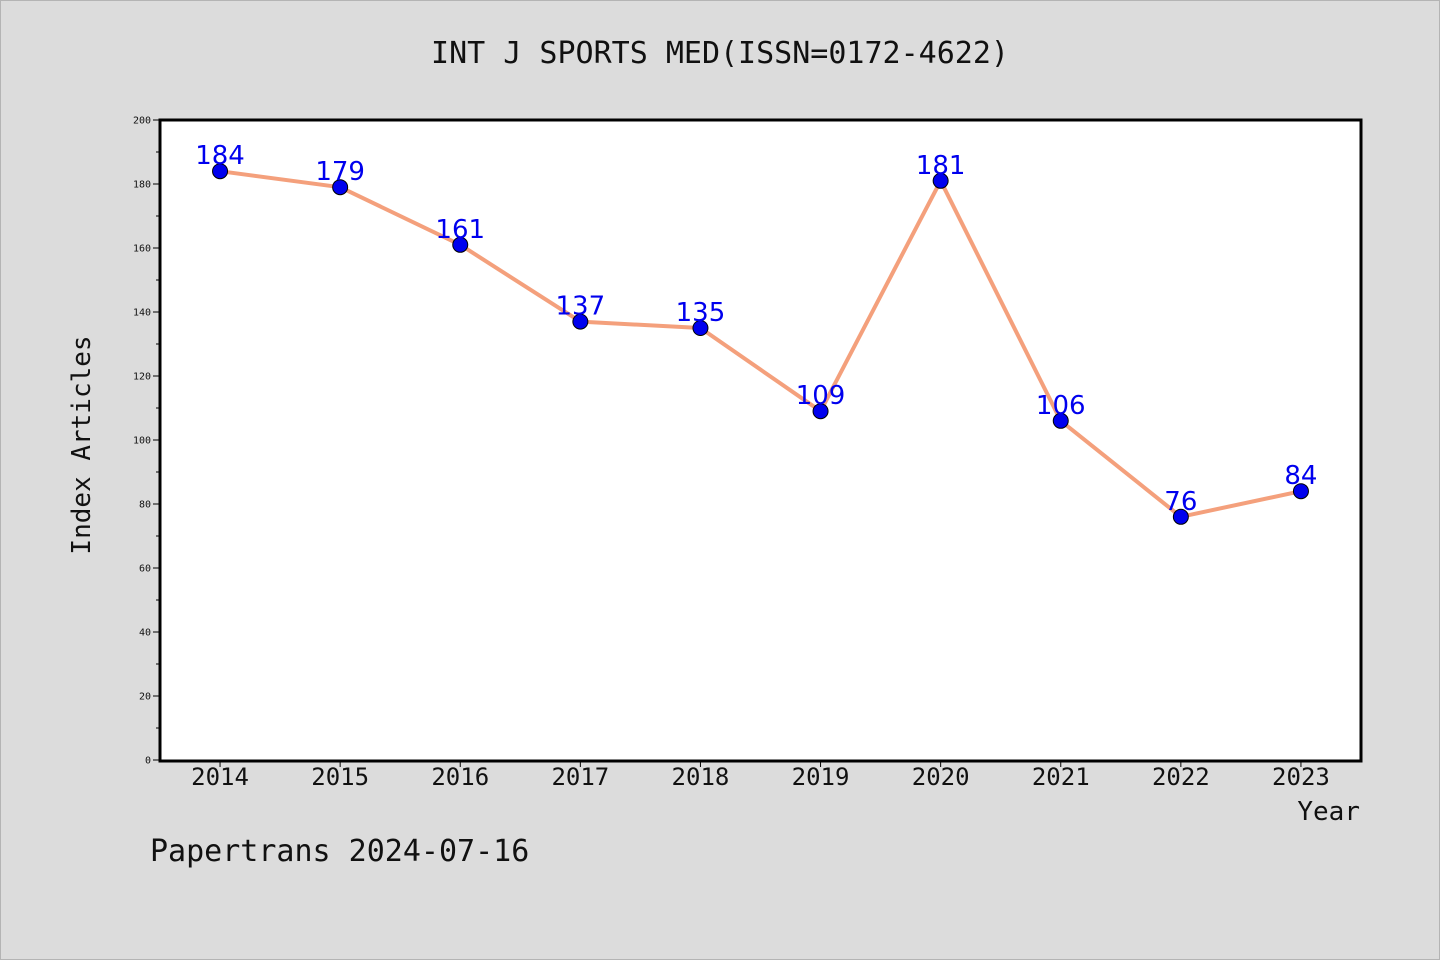 The height and width of the screenshot is (960, 1440). What do you see at coordinates (941, 166) in the screenshot?
I see `data-label: 181` at bounding box center [941, 166].